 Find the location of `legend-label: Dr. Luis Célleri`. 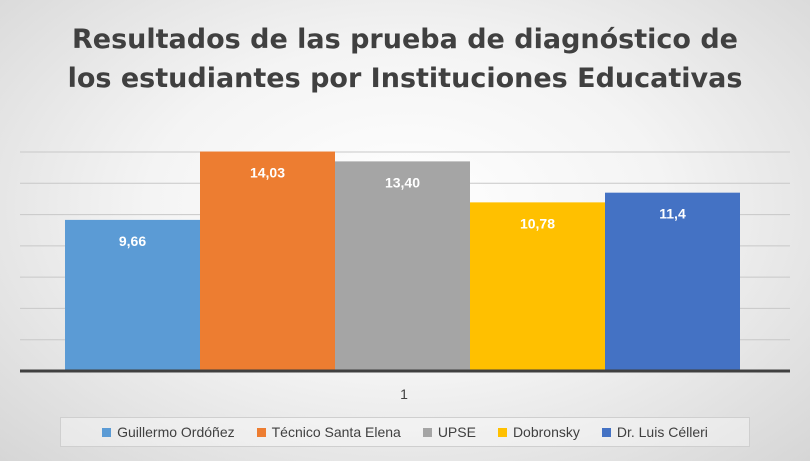

legend-label: Dr. Luis Célleri is located at coordinates (662, 432).